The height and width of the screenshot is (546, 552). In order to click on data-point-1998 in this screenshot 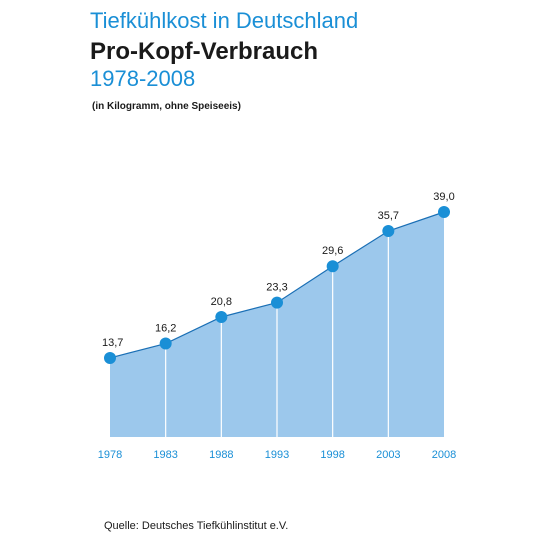, I will do `click(332, 266)`.